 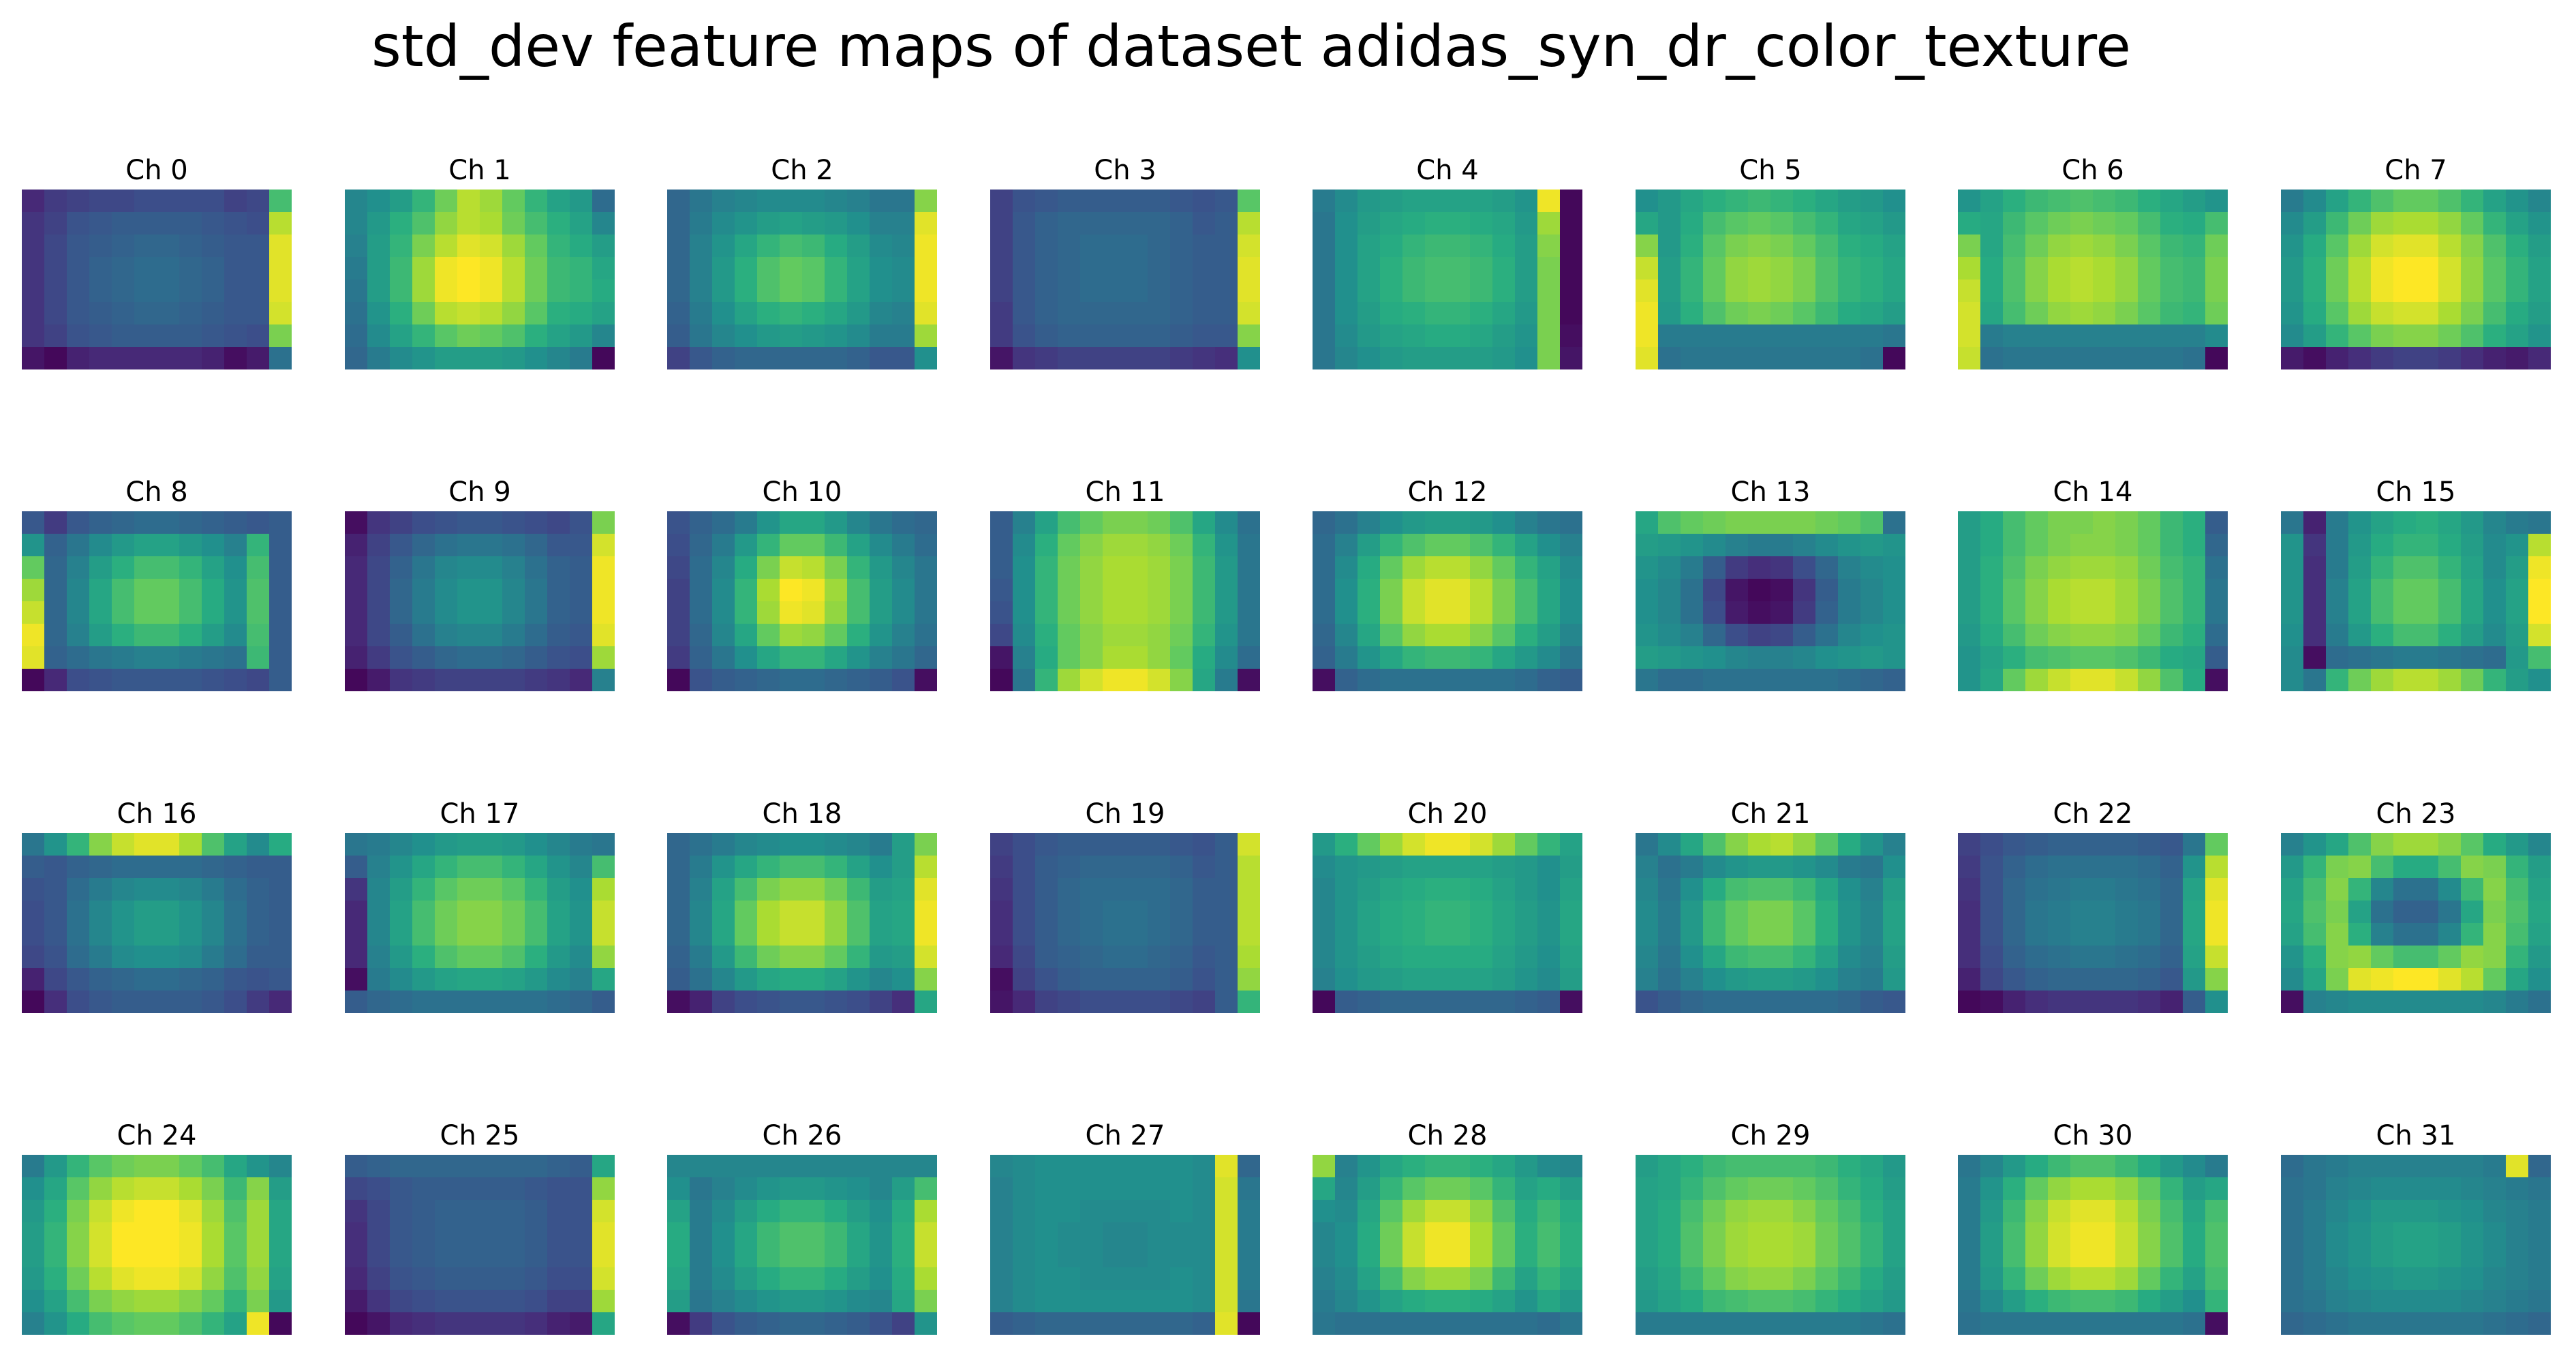 I want to click on panel-title: Ch 5, so click(x=1770, y=170).